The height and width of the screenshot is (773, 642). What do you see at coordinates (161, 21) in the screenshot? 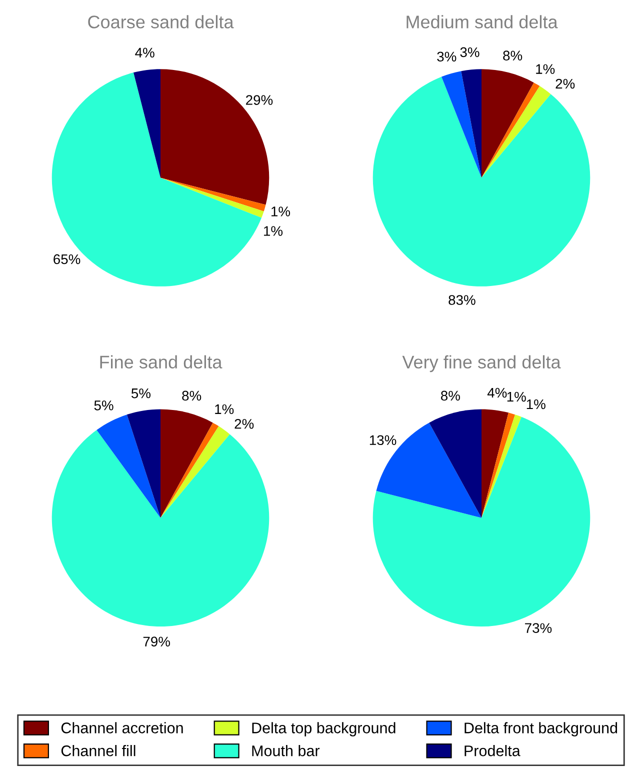
I see `chart-title: Coarse sand delta` at bounding box center [161, 21].